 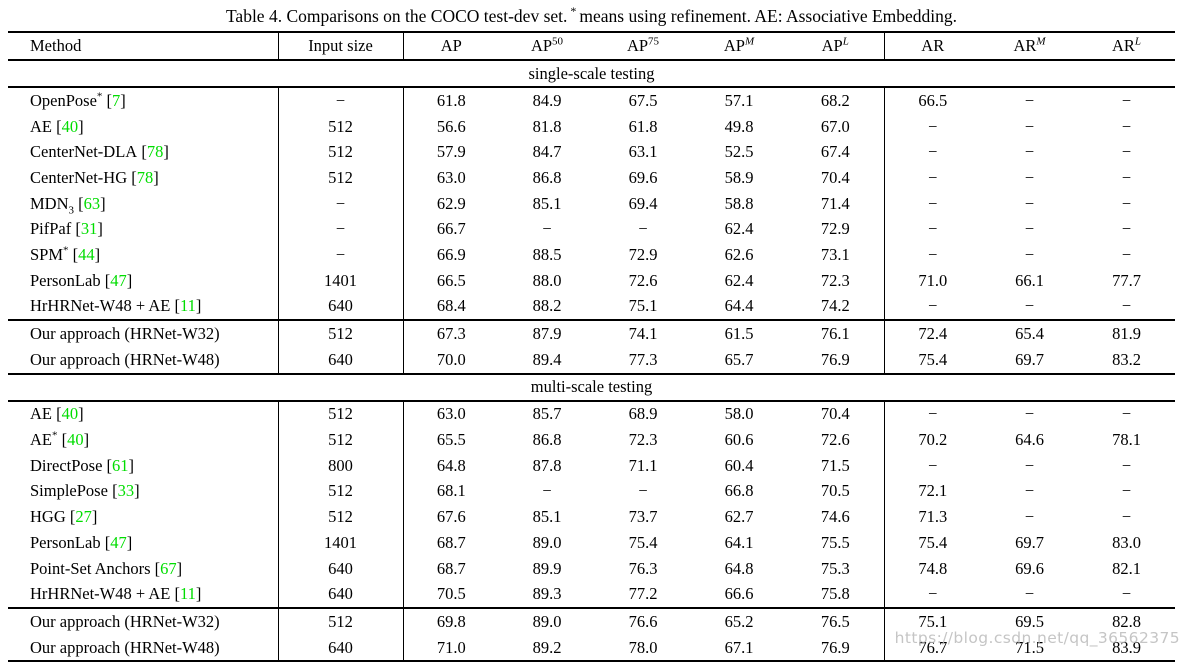 I want to click on value-cell: 63.0, so click(x=450, y=414).